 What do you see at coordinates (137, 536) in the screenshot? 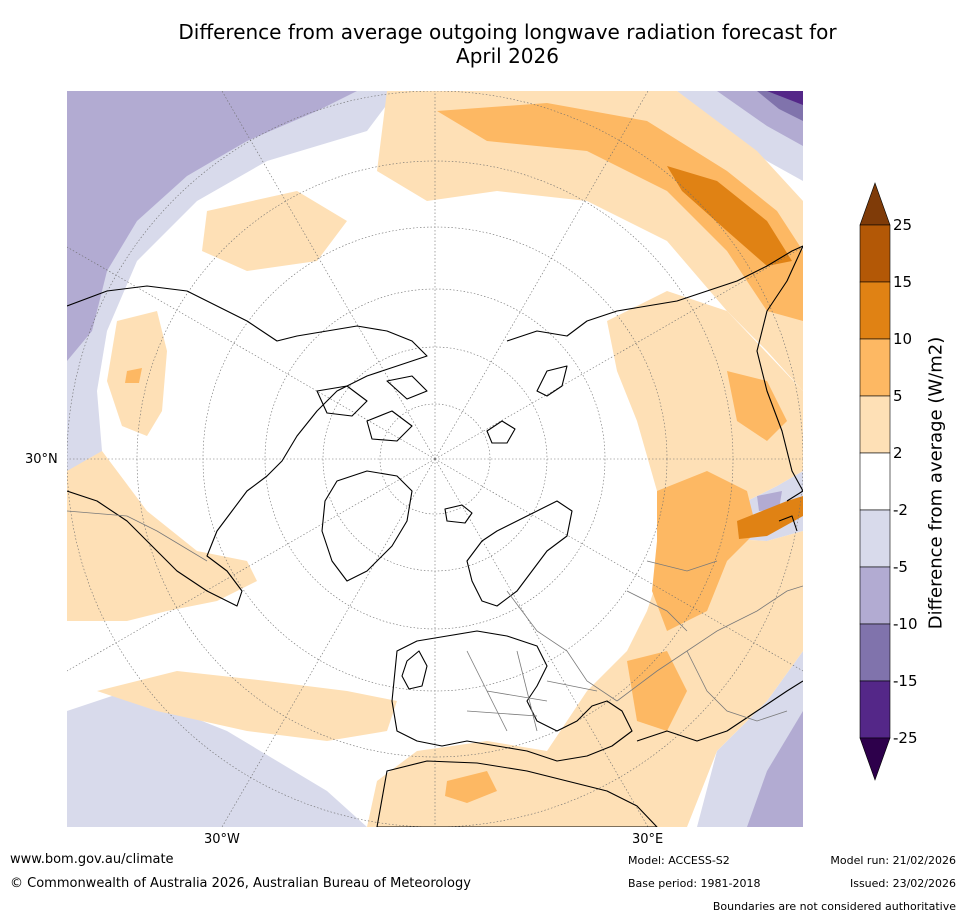
I see `border-canada-usa` at bounding box center [137, 536].